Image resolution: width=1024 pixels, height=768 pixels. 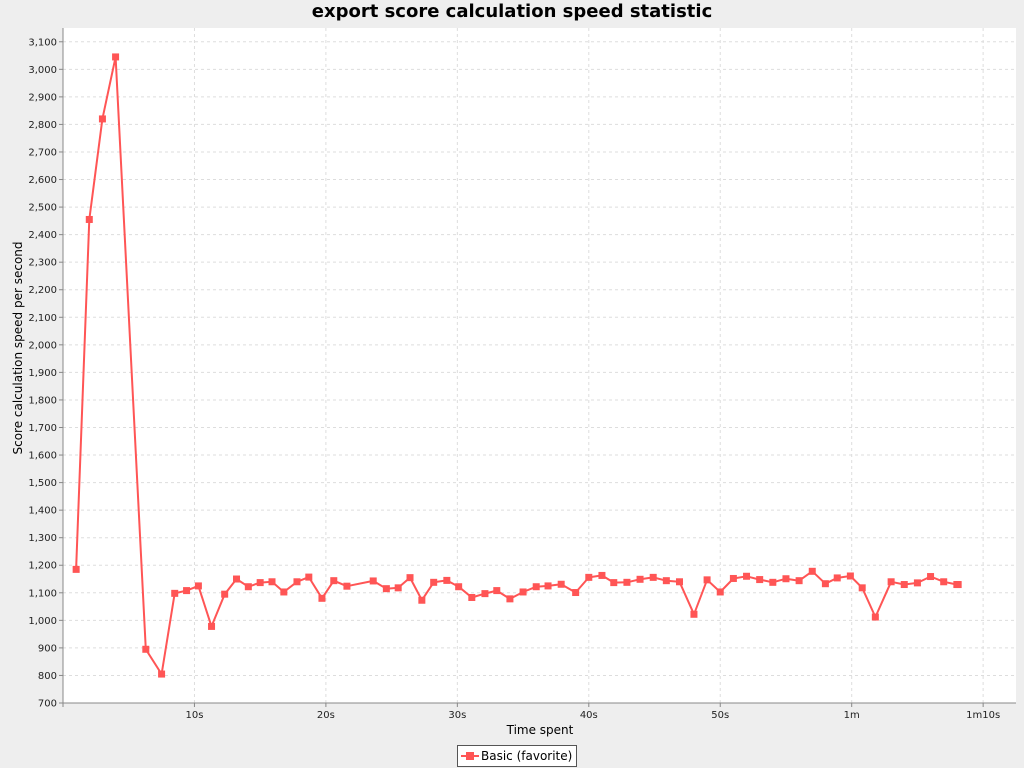 I want to click on legend: Basic (favorite), so click(x=517, y=756).